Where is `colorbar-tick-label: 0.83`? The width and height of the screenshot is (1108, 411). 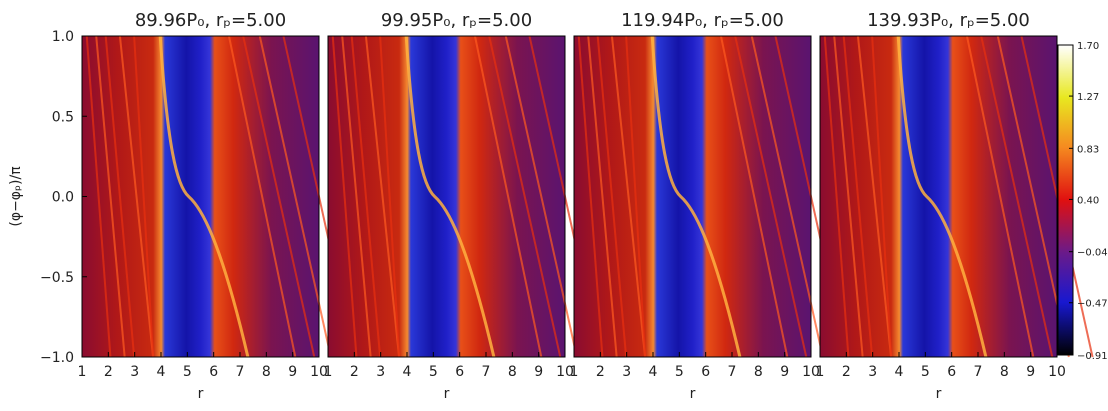
colorbar-tick-label: 0.83 is located at coordinates (1088, 149).